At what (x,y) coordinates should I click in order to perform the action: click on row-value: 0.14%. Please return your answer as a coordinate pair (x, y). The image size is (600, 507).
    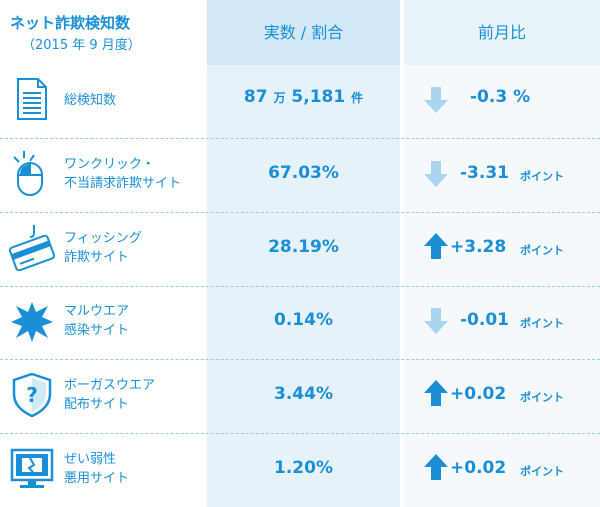
    Looking at the image, I should click on (303, 320).